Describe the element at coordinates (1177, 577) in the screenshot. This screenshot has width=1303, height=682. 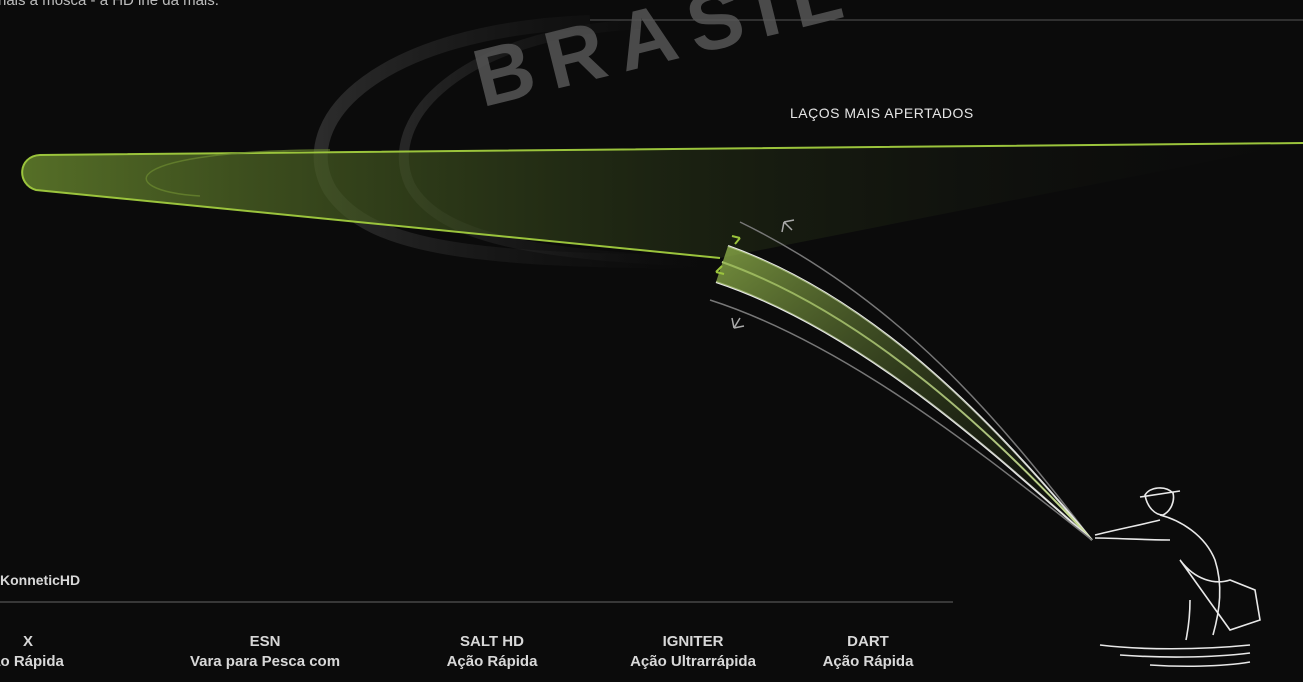
I see `fisherman` at that location.